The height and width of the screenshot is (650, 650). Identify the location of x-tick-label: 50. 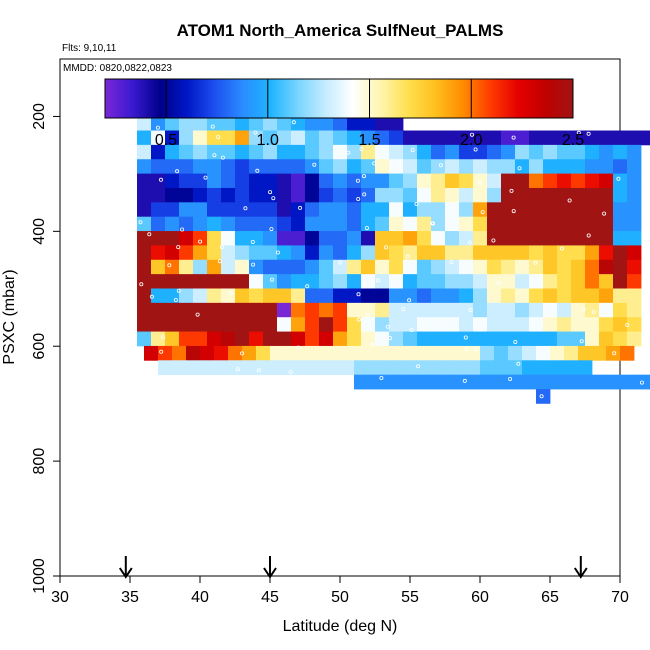
(340, 597).